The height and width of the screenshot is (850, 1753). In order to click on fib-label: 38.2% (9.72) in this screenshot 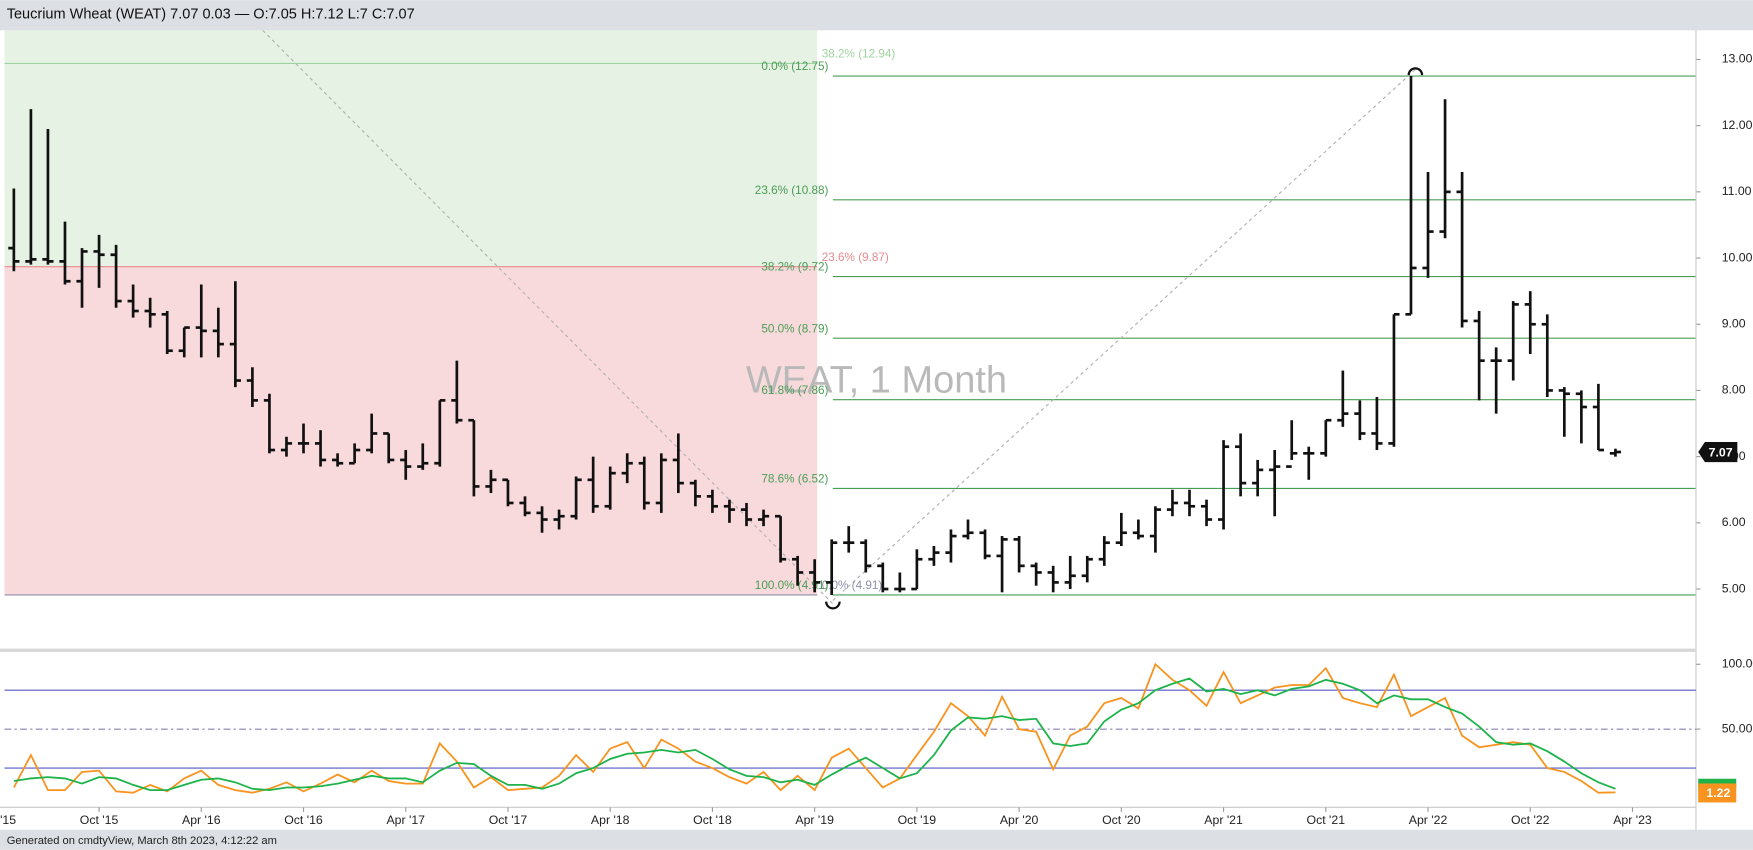, I will do `click(794, 267)`.